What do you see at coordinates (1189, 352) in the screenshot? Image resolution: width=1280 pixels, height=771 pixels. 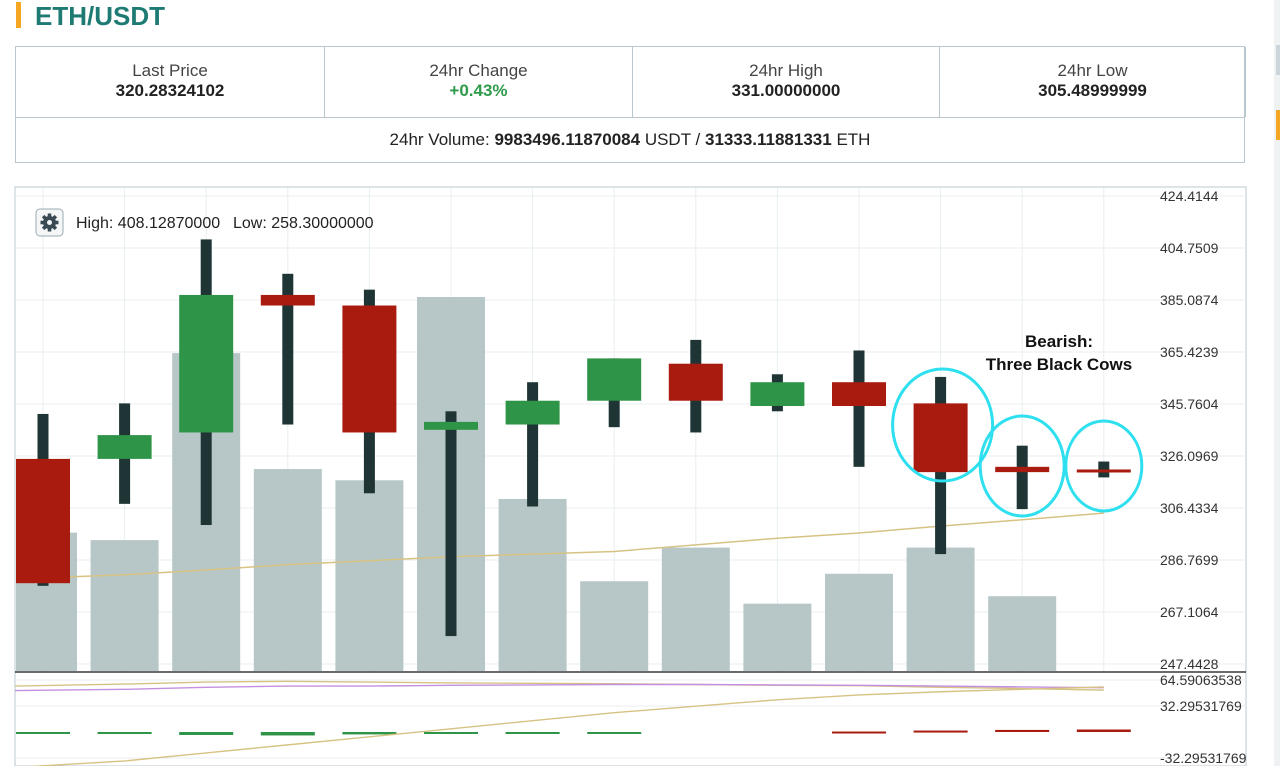 I see `price-tick-label: 365.4239` at bounding box center [1189, 352].